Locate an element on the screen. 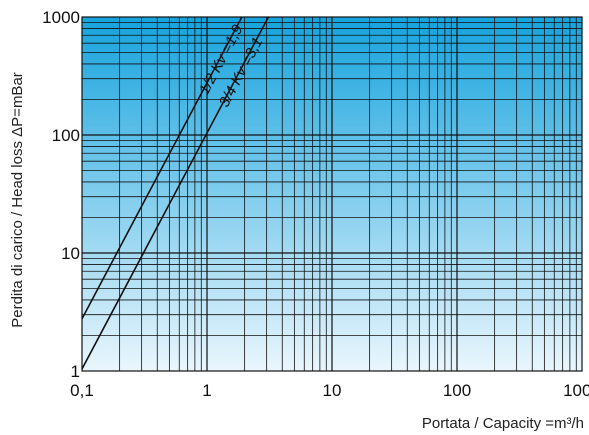  x-tick-label: 100 is located at coordinates (457, 390).